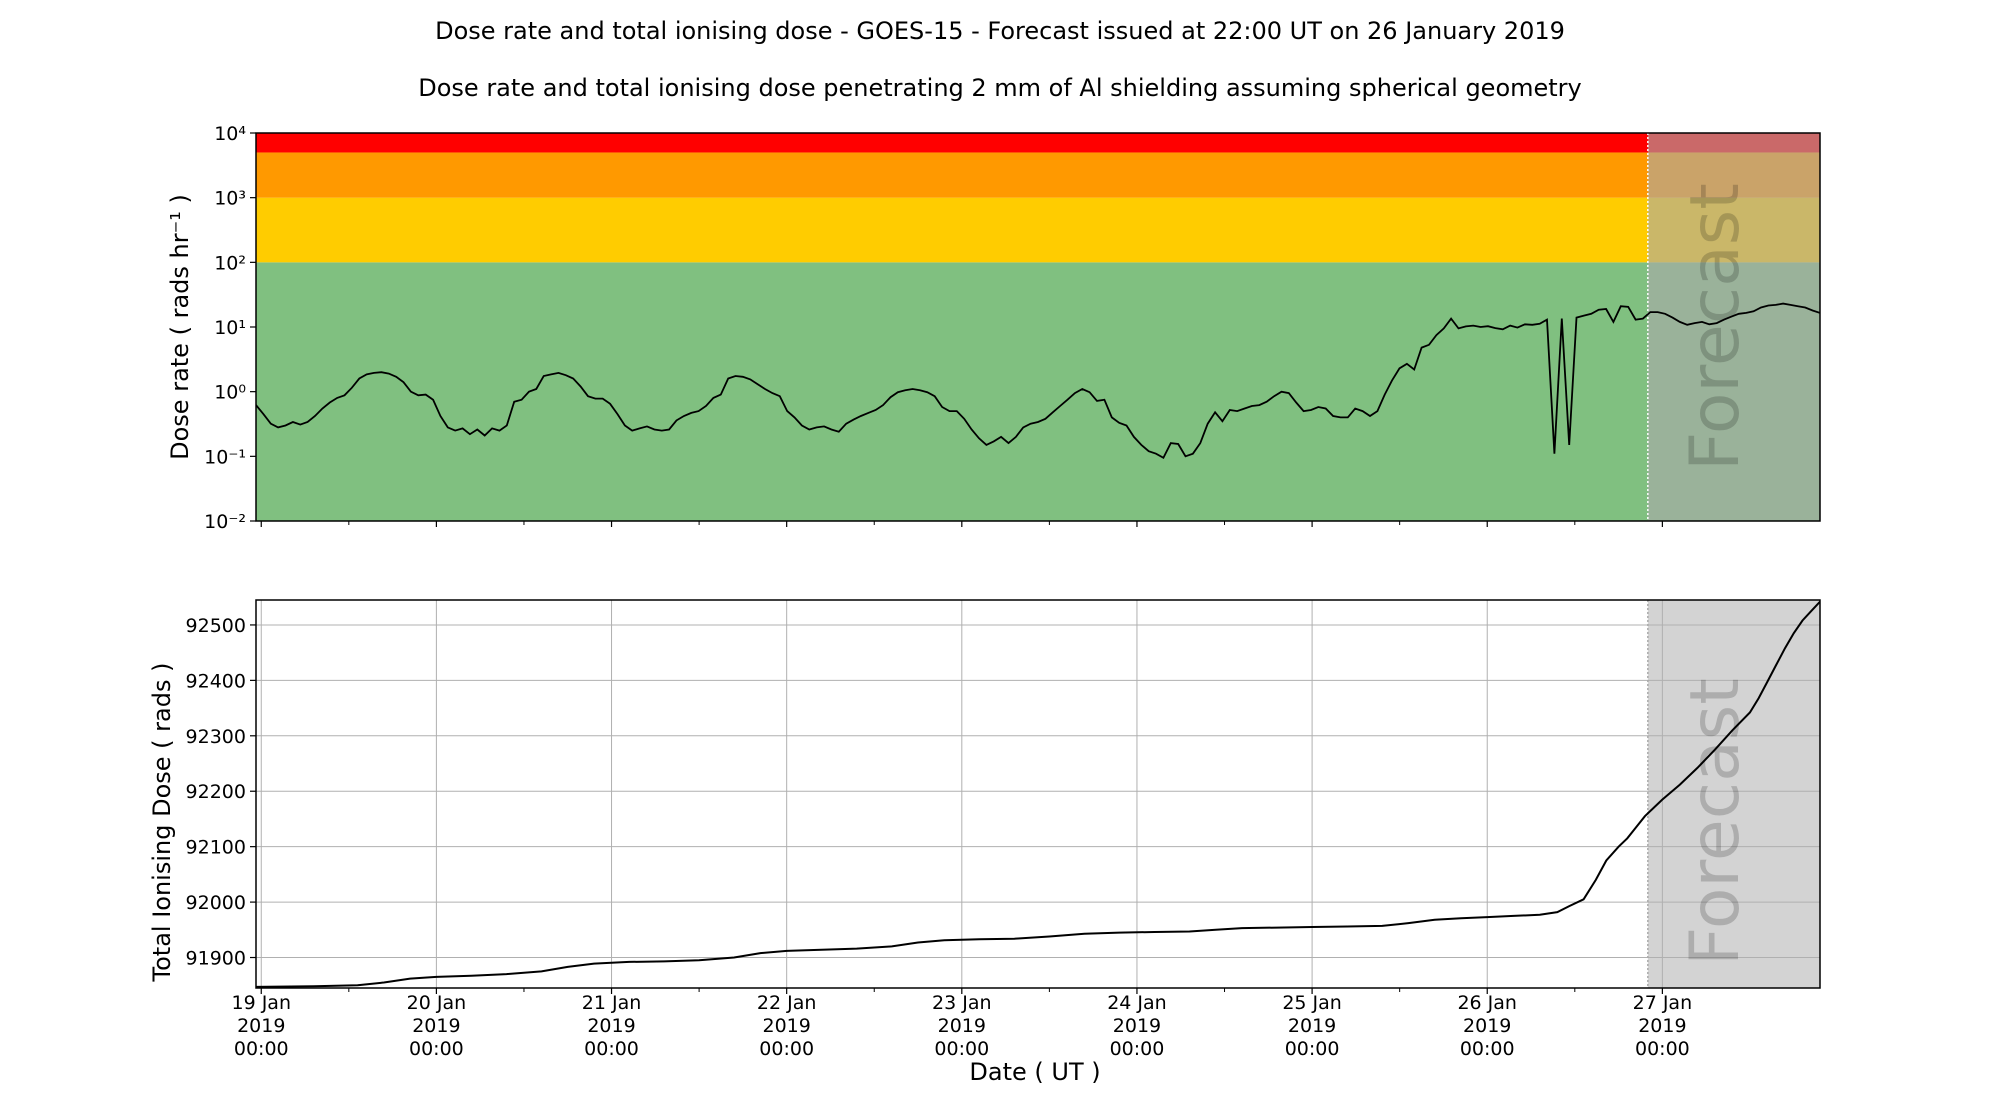  I want to click on x-tick-label: 26 Jan 2019 00:00, so click(1487, 1026).